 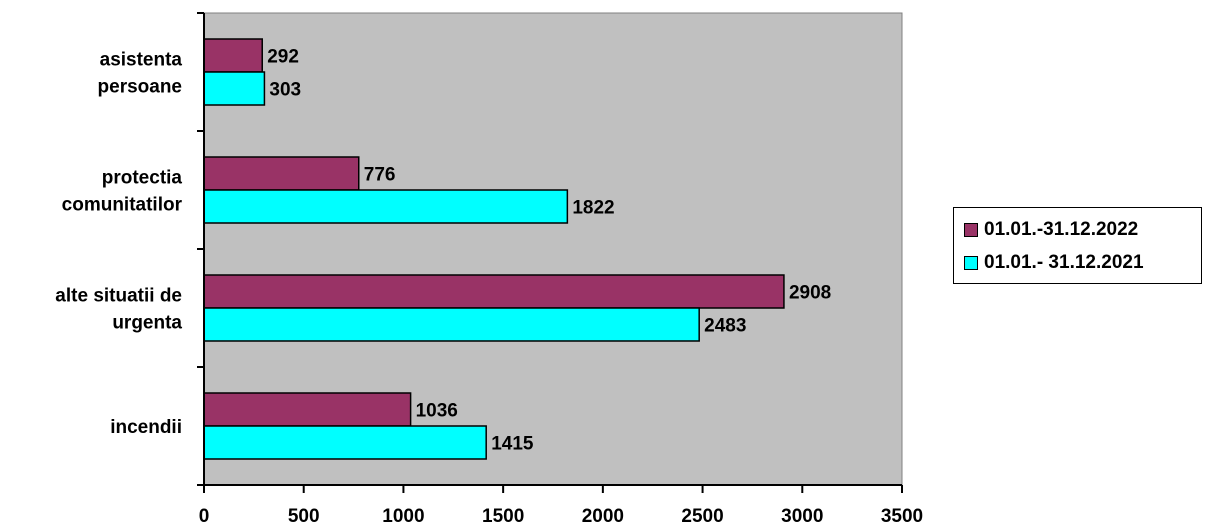 I want to click on data-label: 2483, so click(x=725, y=326).